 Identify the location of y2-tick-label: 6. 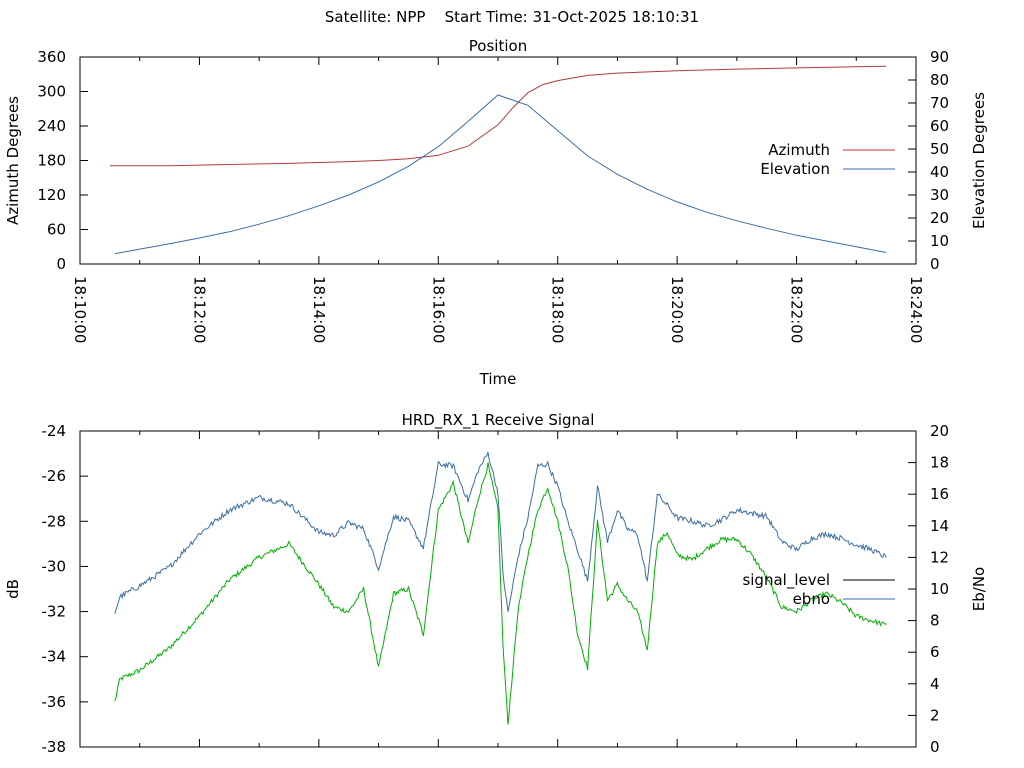
(935, 652).